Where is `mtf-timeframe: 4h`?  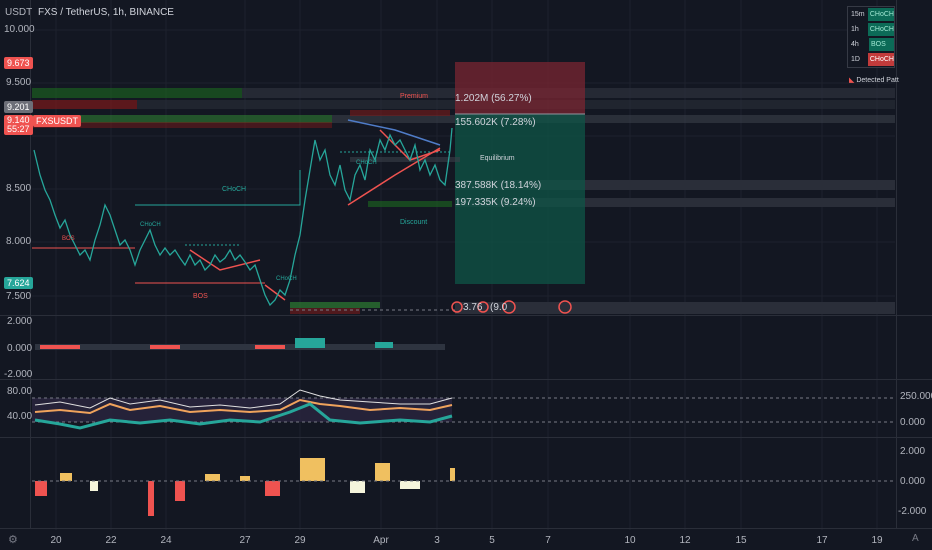 mtf-timeframe: 4h is located at coordinates (855, 44).